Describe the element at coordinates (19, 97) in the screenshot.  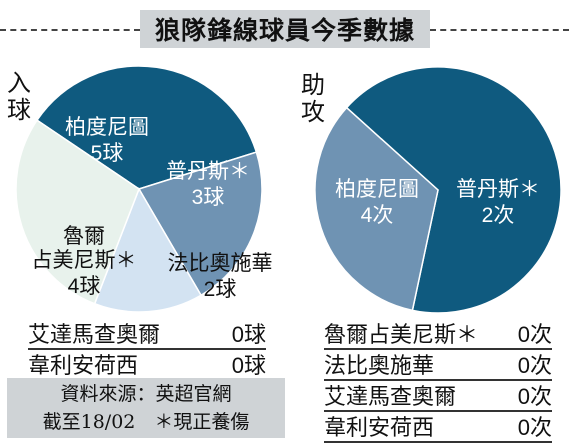
I see `goals-label: 入球` at that location.